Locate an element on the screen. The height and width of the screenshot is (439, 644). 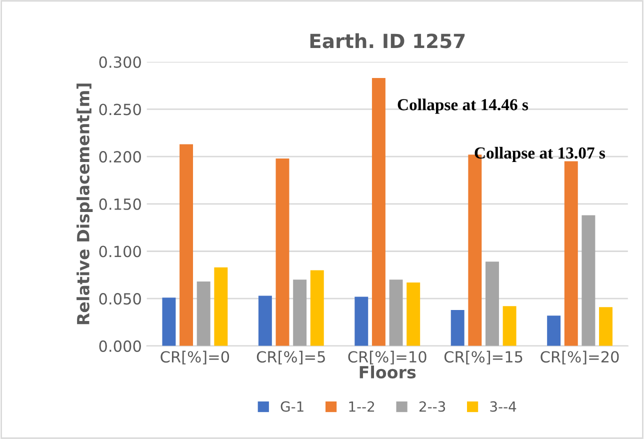
legend-label: G-1 is located at coordinates (292, 406).